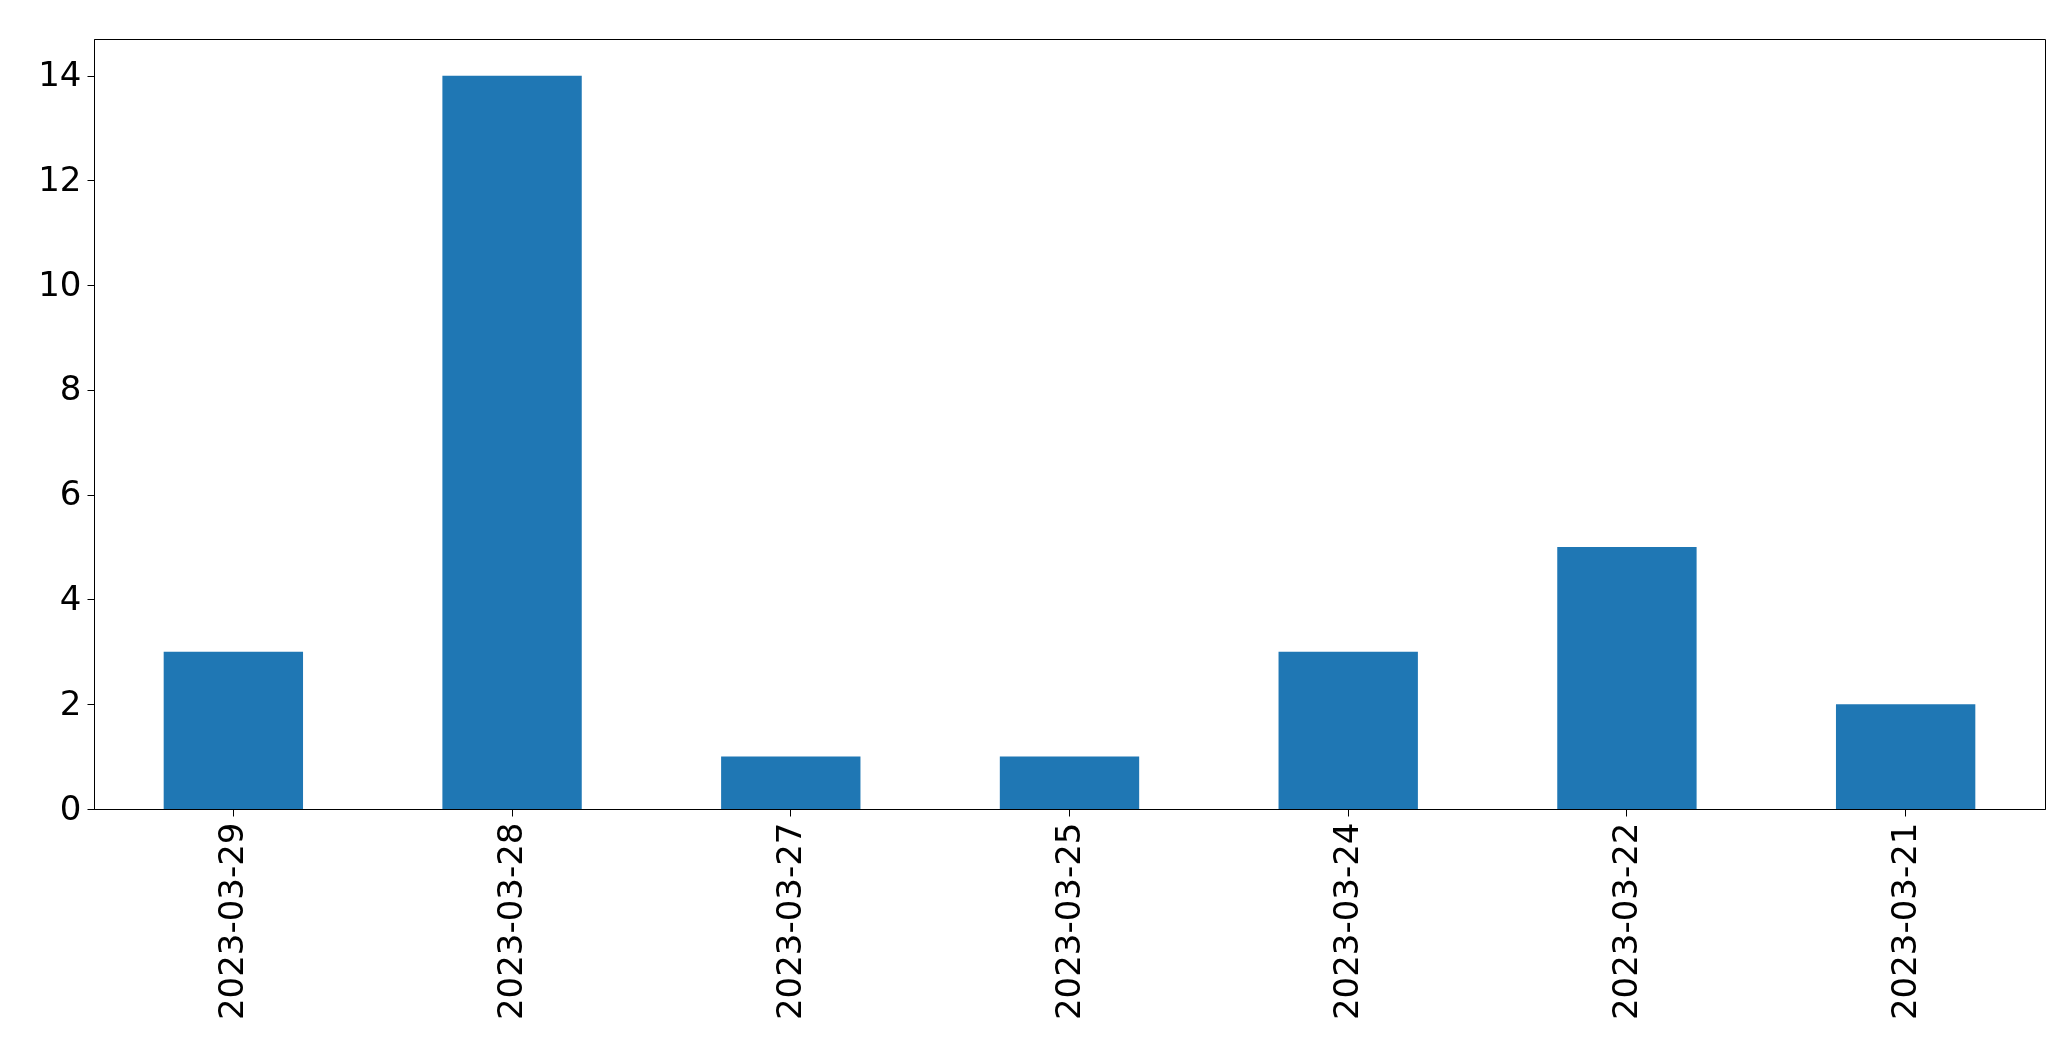  Describe the element at coordinates (70, 702) in the screenshot. I see `y-tick-label: 2` at that location.